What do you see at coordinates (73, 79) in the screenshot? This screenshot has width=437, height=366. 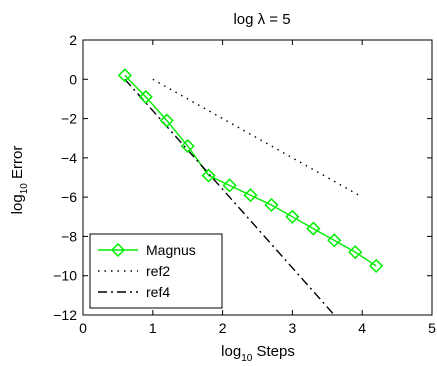 I see `y-tick-label: 0` at bounding box center [73, 79].